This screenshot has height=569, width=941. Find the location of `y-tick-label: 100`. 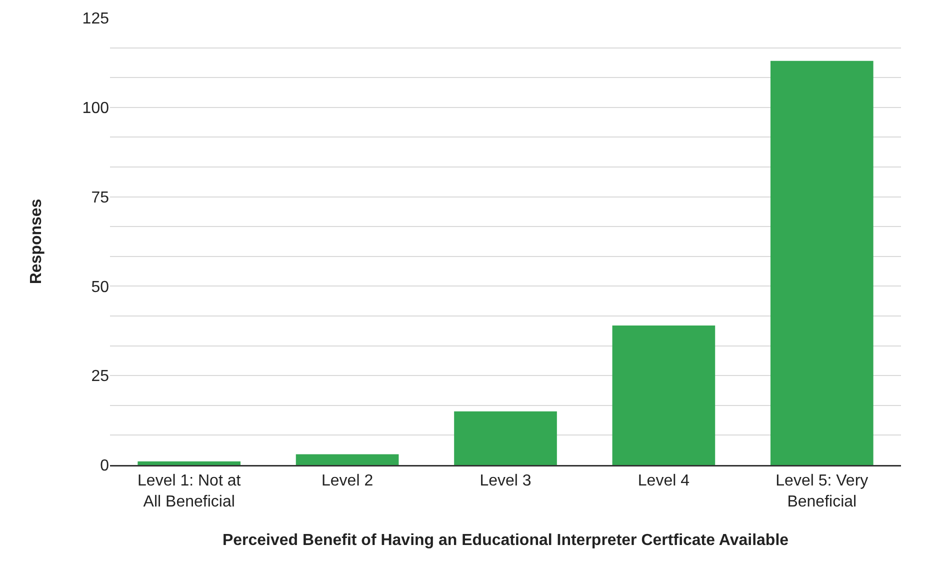

y-tick-label: 100 is located at coordinates (96, 108).